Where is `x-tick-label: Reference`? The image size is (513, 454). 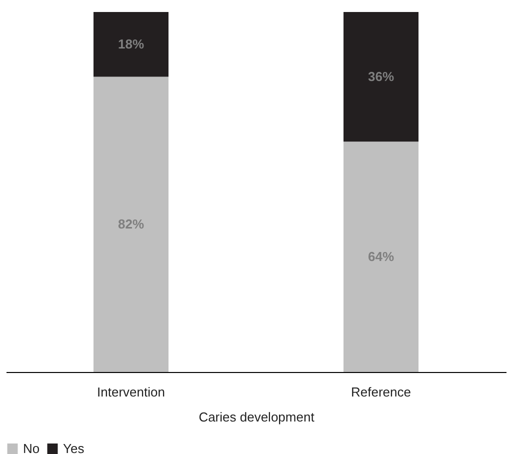
x-tick-label: Reference is located at coordinates (381, 392).